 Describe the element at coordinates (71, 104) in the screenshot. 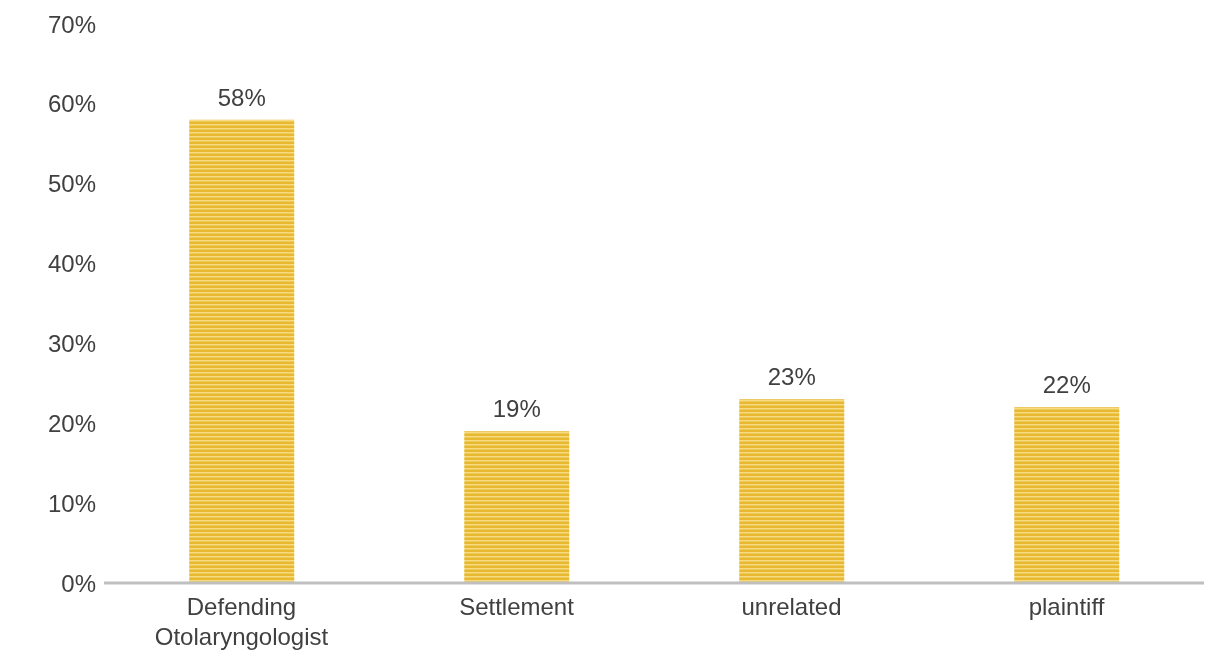

I see `y-tick-label: 60%` at that location.